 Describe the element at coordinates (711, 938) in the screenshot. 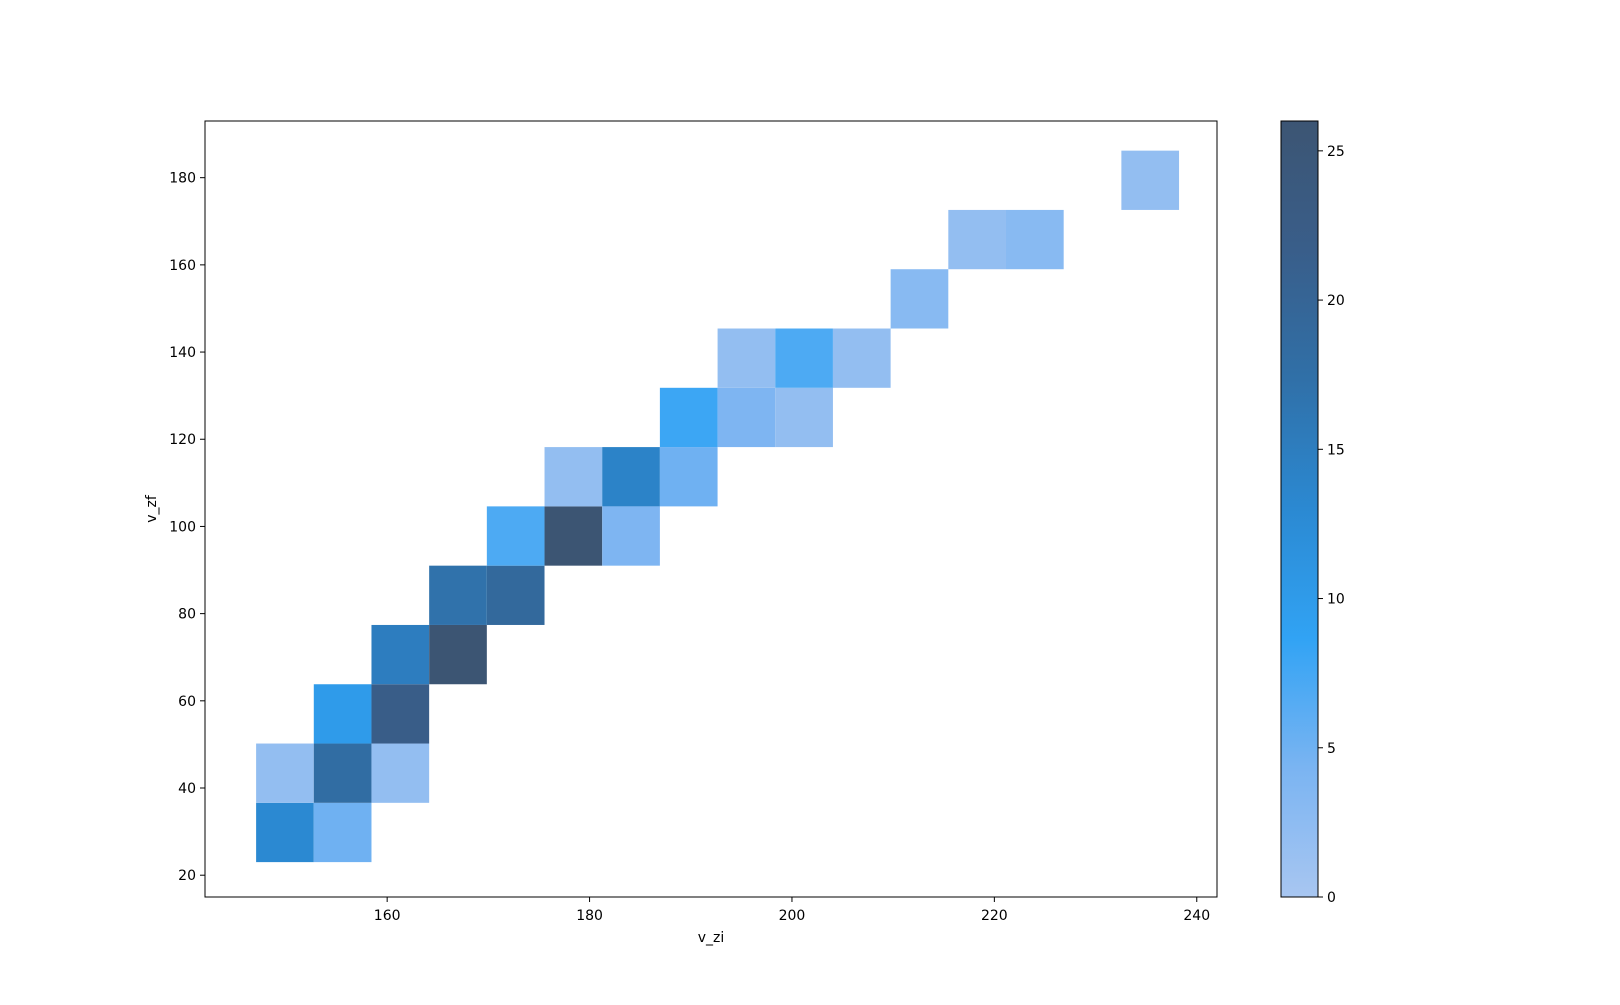

I see `x-axis-label: v_zi` at that location.